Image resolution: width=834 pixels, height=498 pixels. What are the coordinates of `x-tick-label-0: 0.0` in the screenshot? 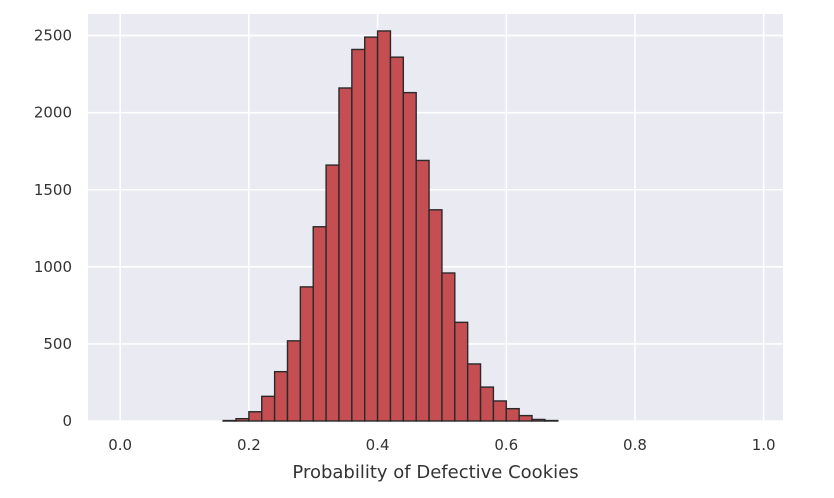 It's located at (120, 445).